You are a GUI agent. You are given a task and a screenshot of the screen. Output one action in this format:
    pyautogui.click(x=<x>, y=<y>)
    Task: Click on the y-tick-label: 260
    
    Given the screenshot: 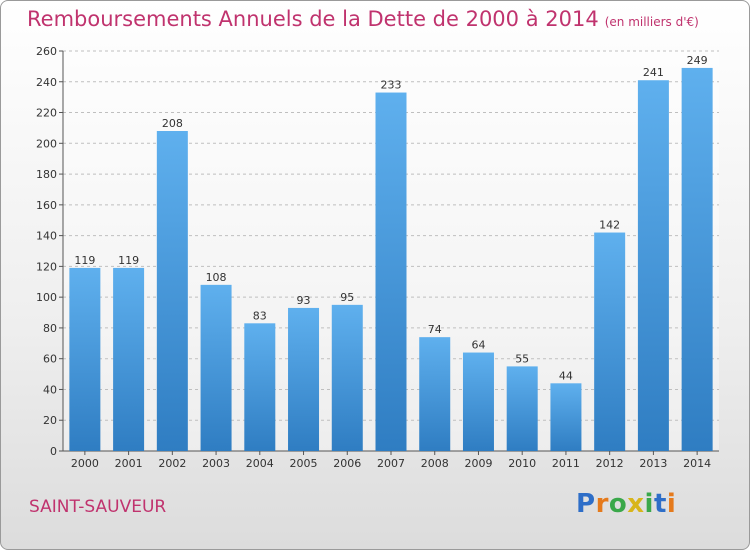 What is the action you would take?
    pyautogui.click(x=46, y=51)
    